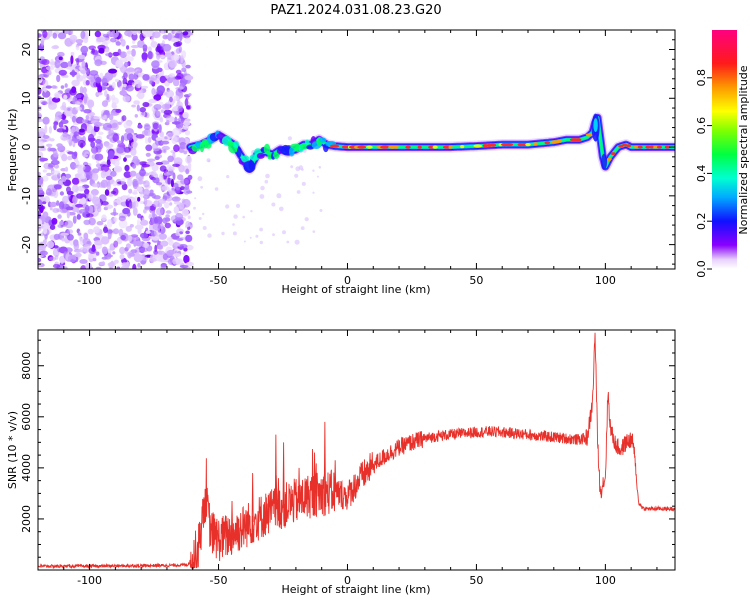 The width and height of the screenshot is (750, 600). What do you see at coordinates (89, 580) in the screenshot?
I see `snr-x-tick-label: -100` at bounding box center [89, 580].